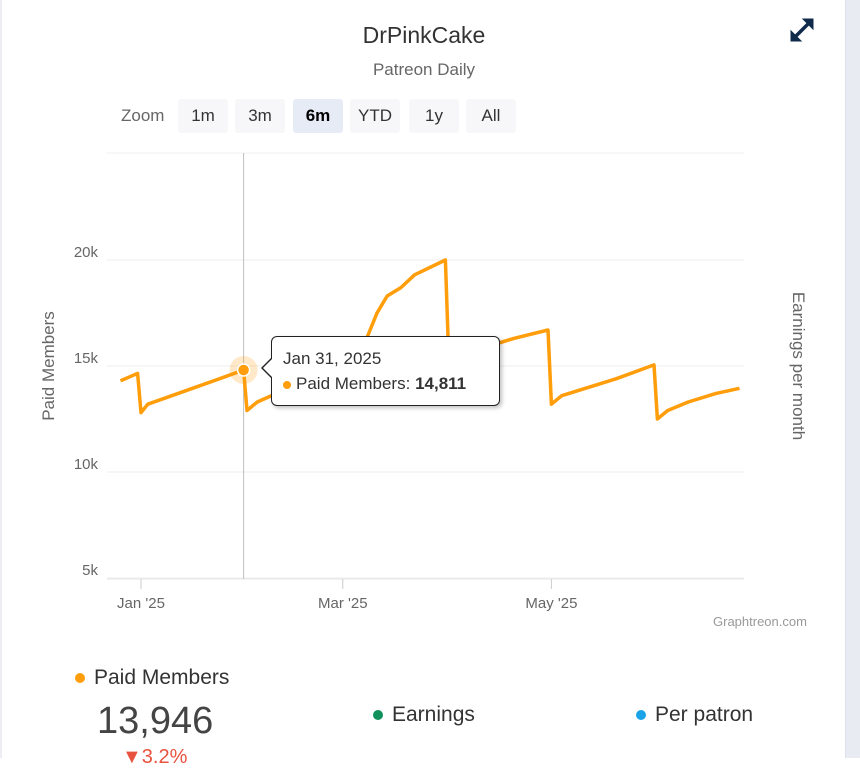 This screenshot has height=769, width=860. I want to click on x-tick-label: Mar '25, so click(343, 603).